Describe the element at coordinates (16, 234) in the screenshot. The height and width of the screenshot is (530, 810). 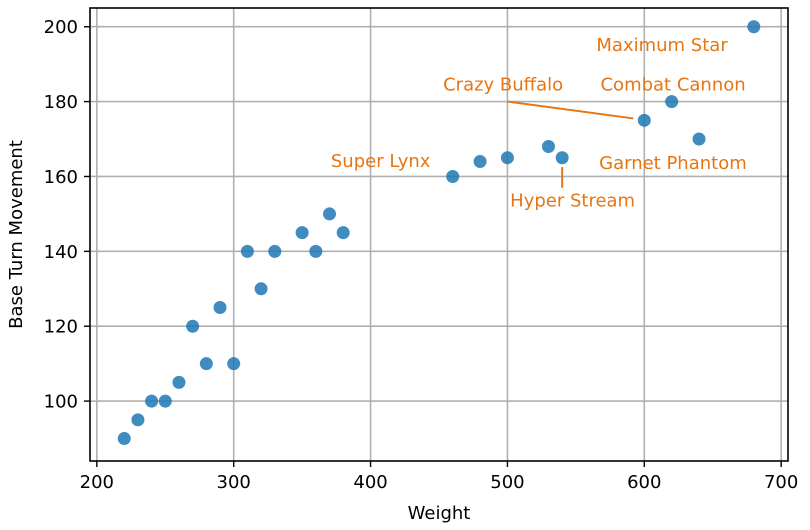
I see `y-axis-title: Base Turn Movement` at that location.